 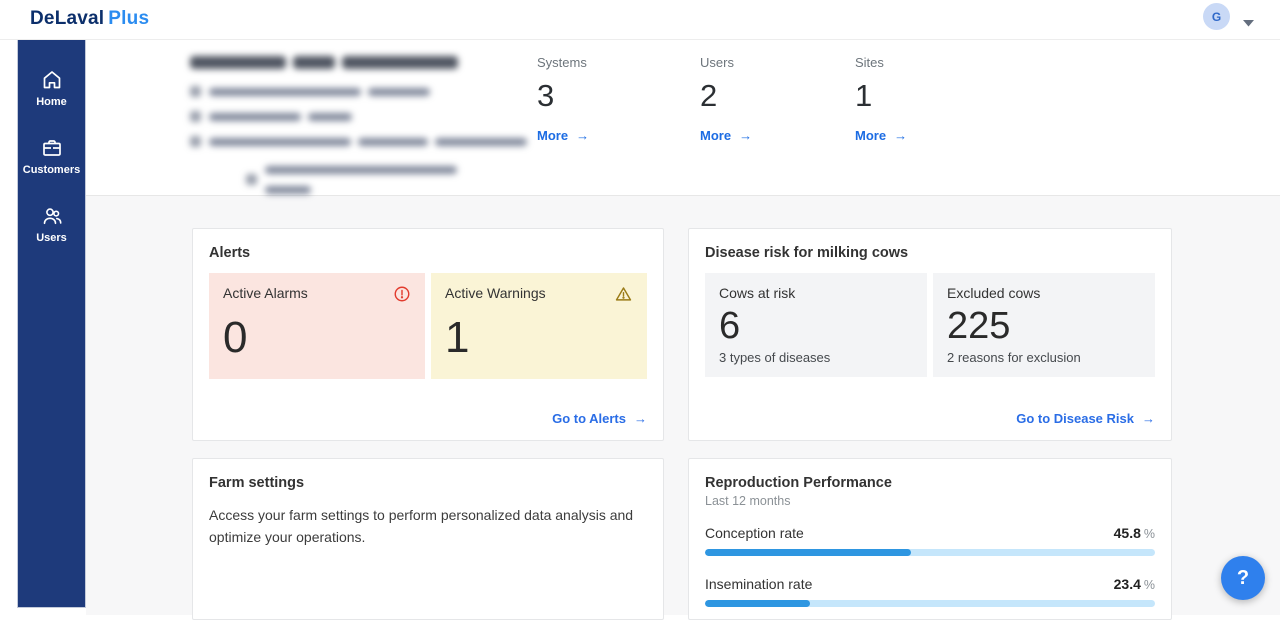 What do you see at coordinates (881, 99) in the screenshot?
I see `stat-sites: Sites 1 More →` at bounding box center [881, 99].